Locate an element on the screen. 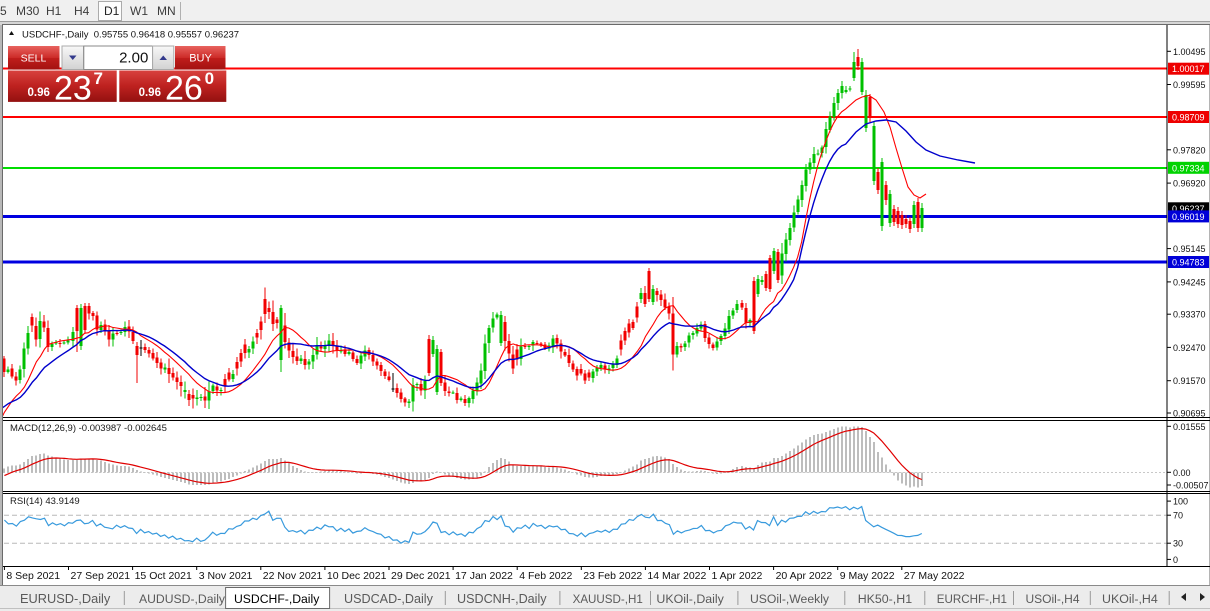  svg-text: 20 Apr 2022 is located at coordinates (804, 576).